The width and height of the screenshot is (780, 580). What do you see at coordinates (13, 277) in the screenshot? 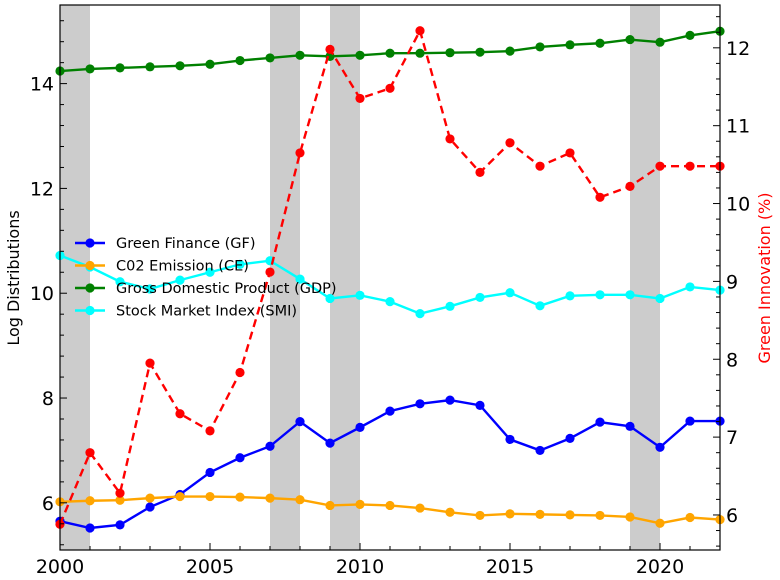
I see `y-axis-title-left: Log Distributions` at bounding box center [13, 277].